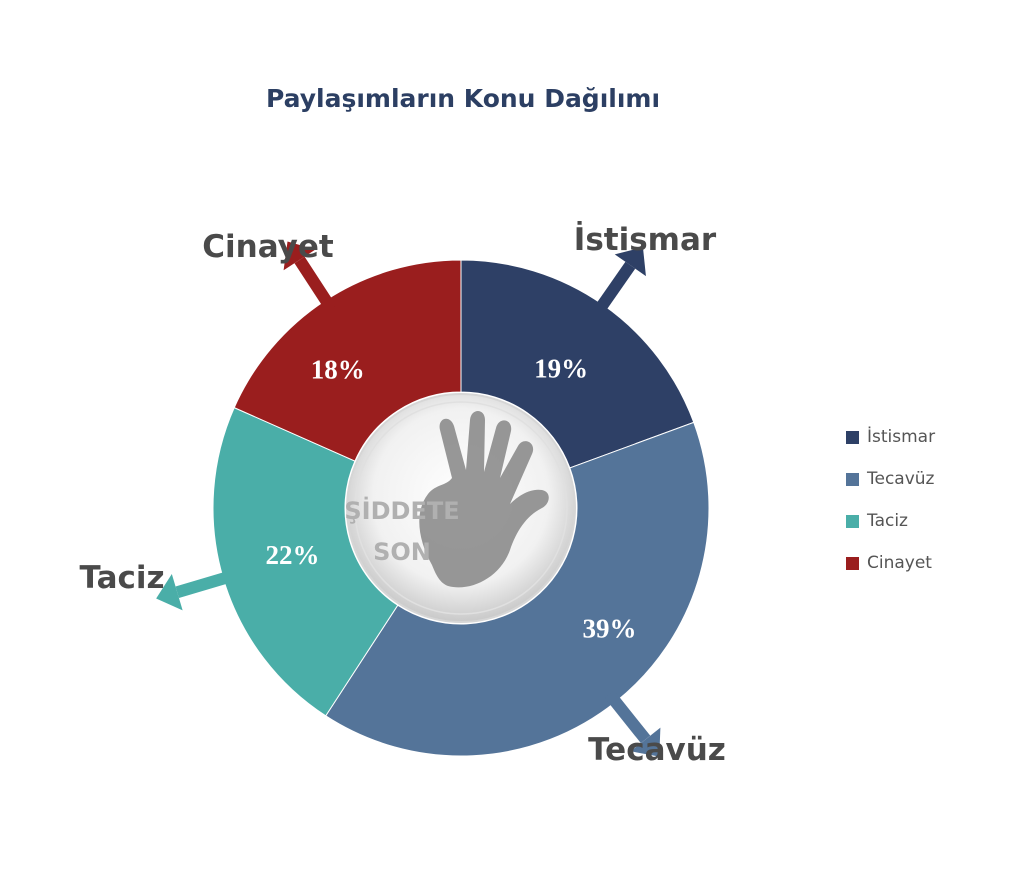 This screenshot has width=1024, height=876. I want to click on category-label: Tecavüz, so click(657, 750).